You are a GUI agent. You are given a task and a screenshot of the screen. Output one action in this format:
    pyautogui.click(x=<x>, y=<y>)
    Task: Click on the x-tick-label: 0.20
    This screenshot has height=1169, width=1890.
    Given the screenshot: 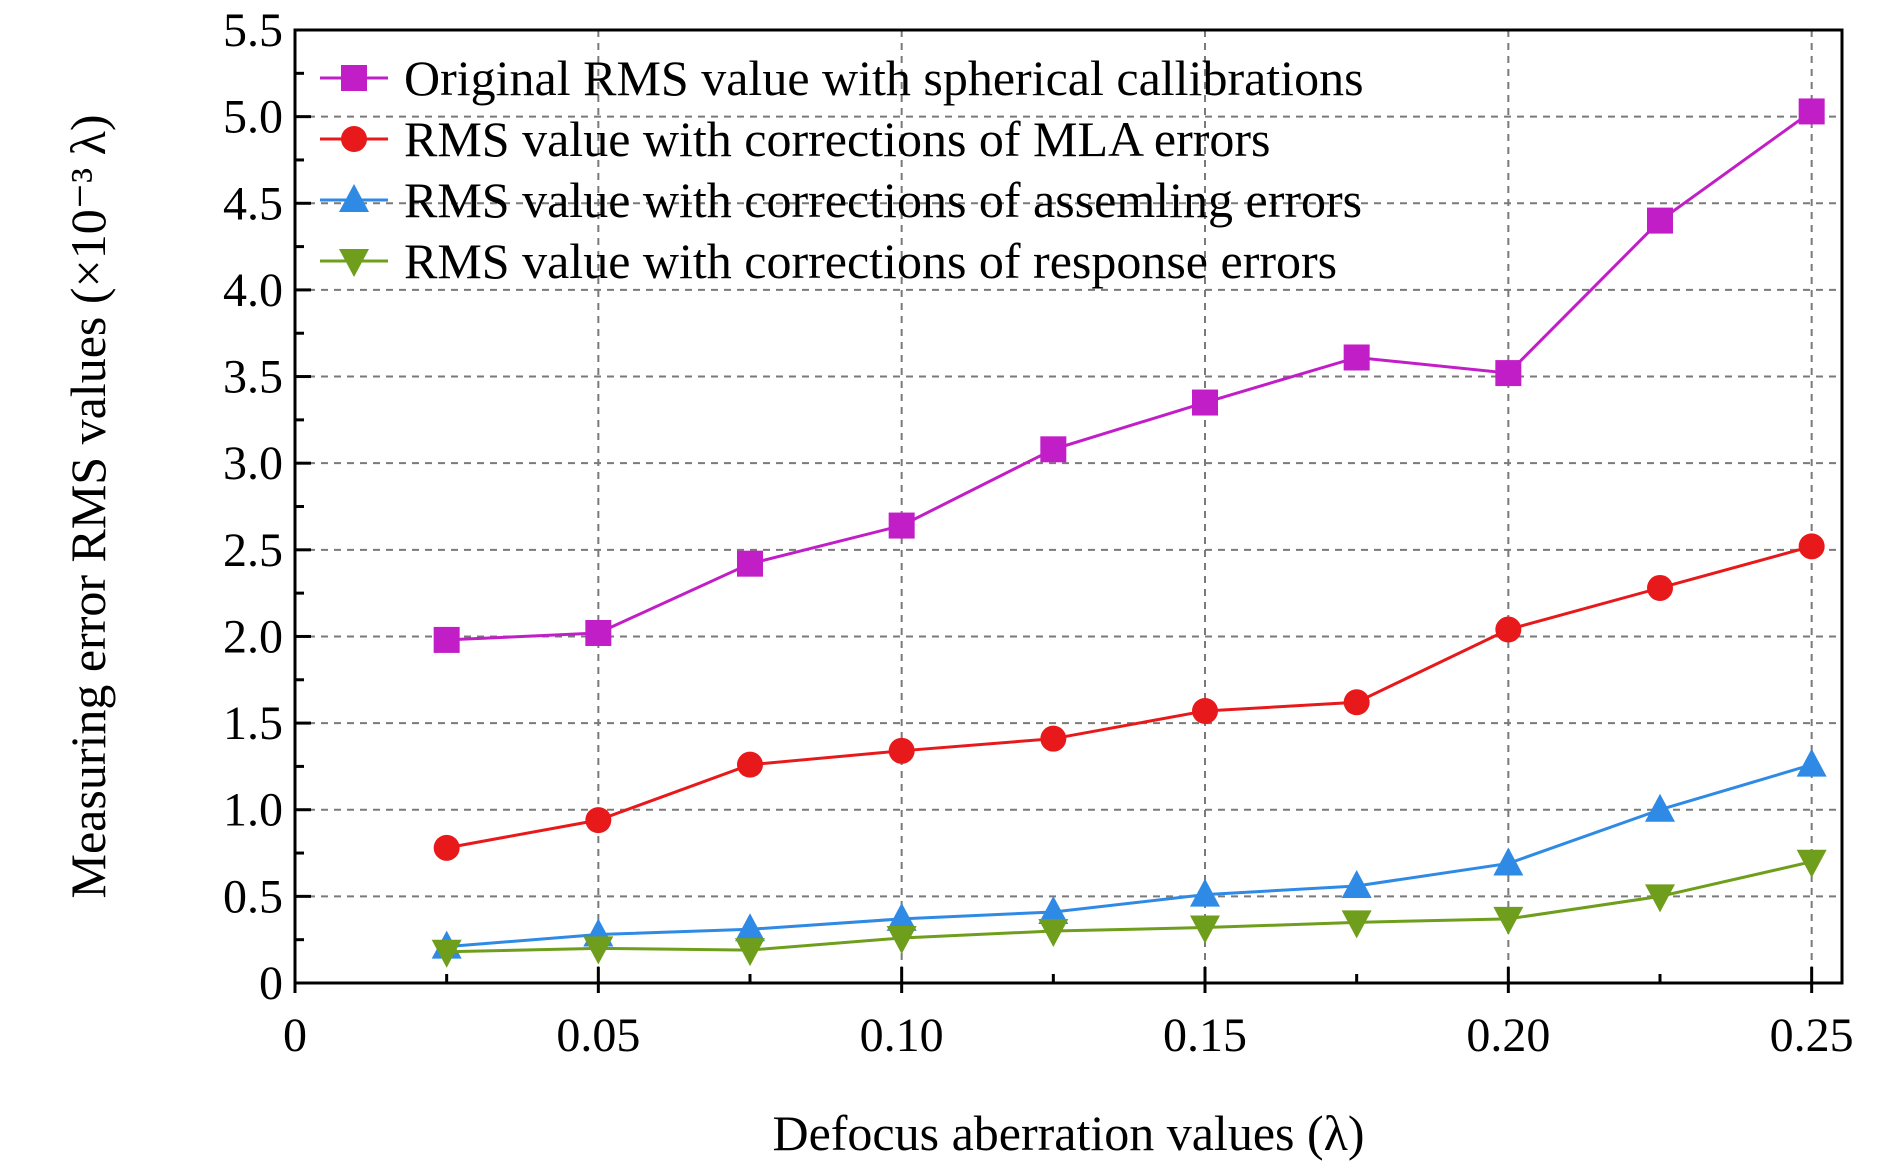 What is the action you would take?
    pyautogui.click(x=1508, y=1035)
    